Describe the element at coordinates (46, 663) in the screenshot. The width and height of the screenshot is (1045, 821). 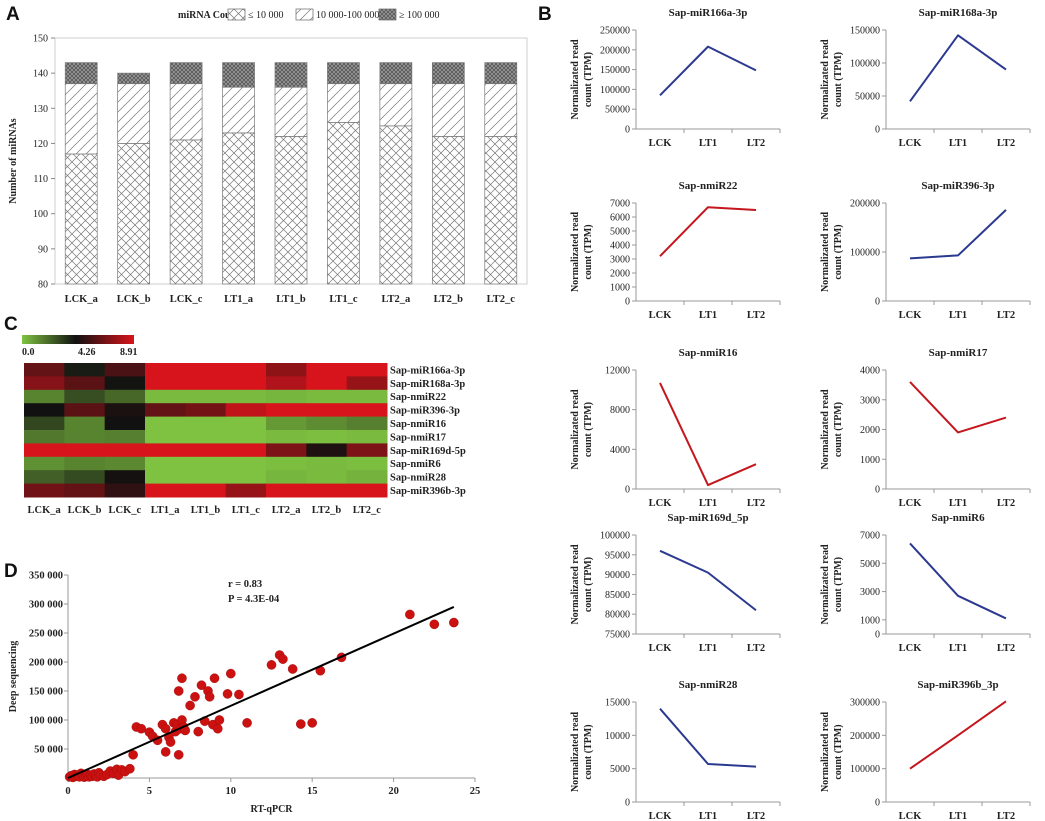
I see `y-tick-label: 200 000` at that location.